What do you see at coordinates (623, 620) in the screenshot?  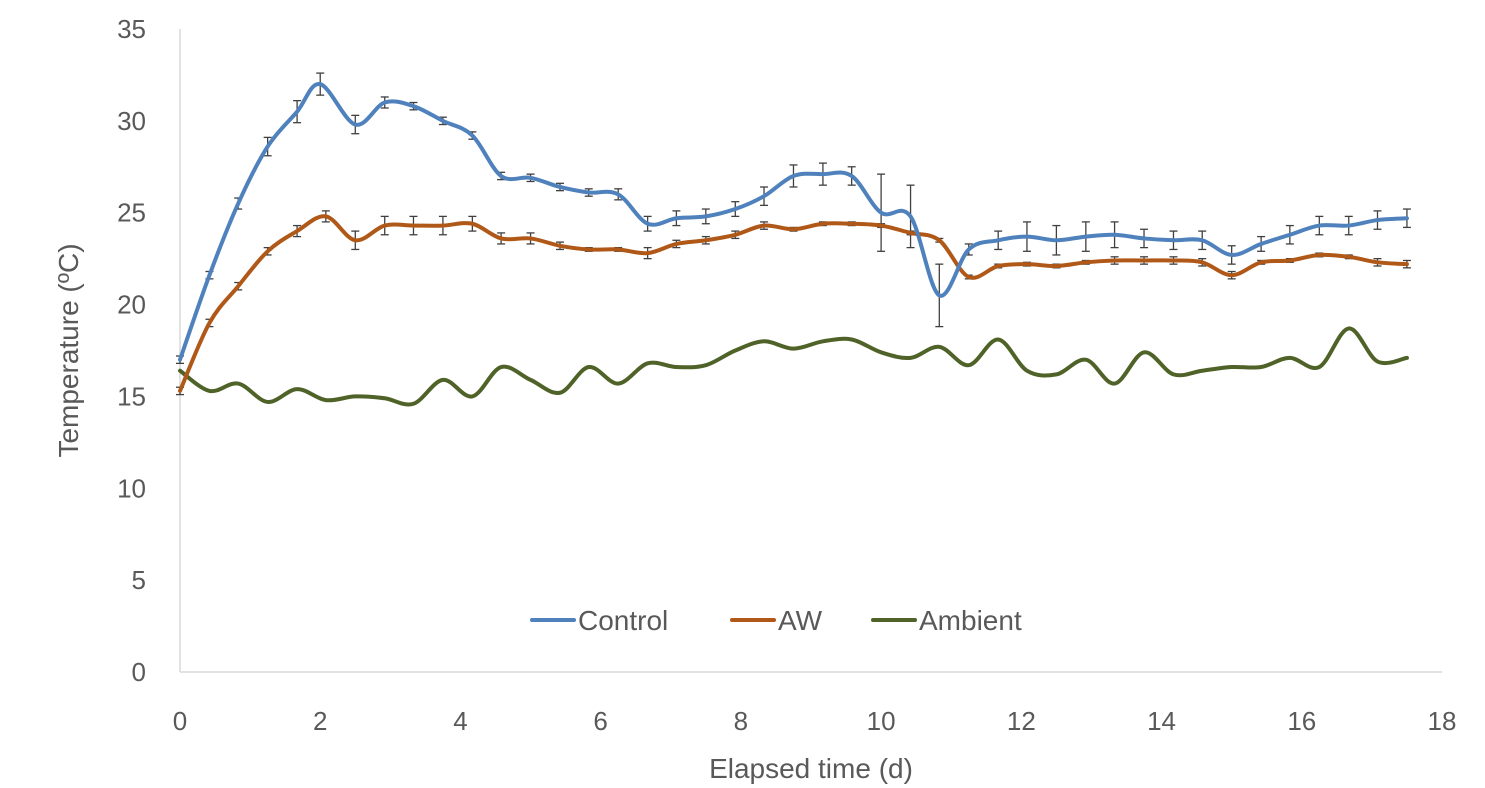 I see `legend-label-control: Control` at bounding box center [623, 620].